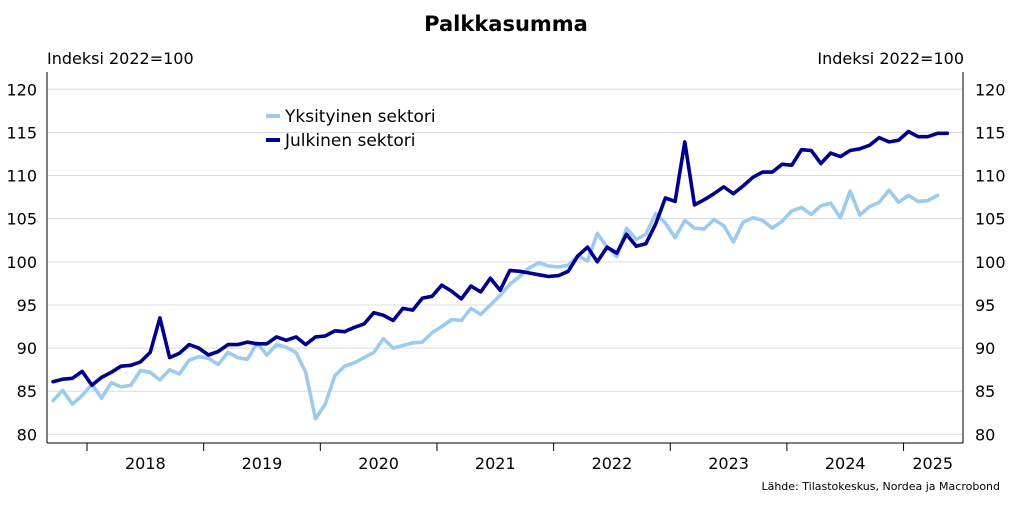 The height and width of the screenshot is (506, 1012). Describe the element at coordinates (27, 391) in the screenshot. I see `y-tick-label-left: 85` at that location.